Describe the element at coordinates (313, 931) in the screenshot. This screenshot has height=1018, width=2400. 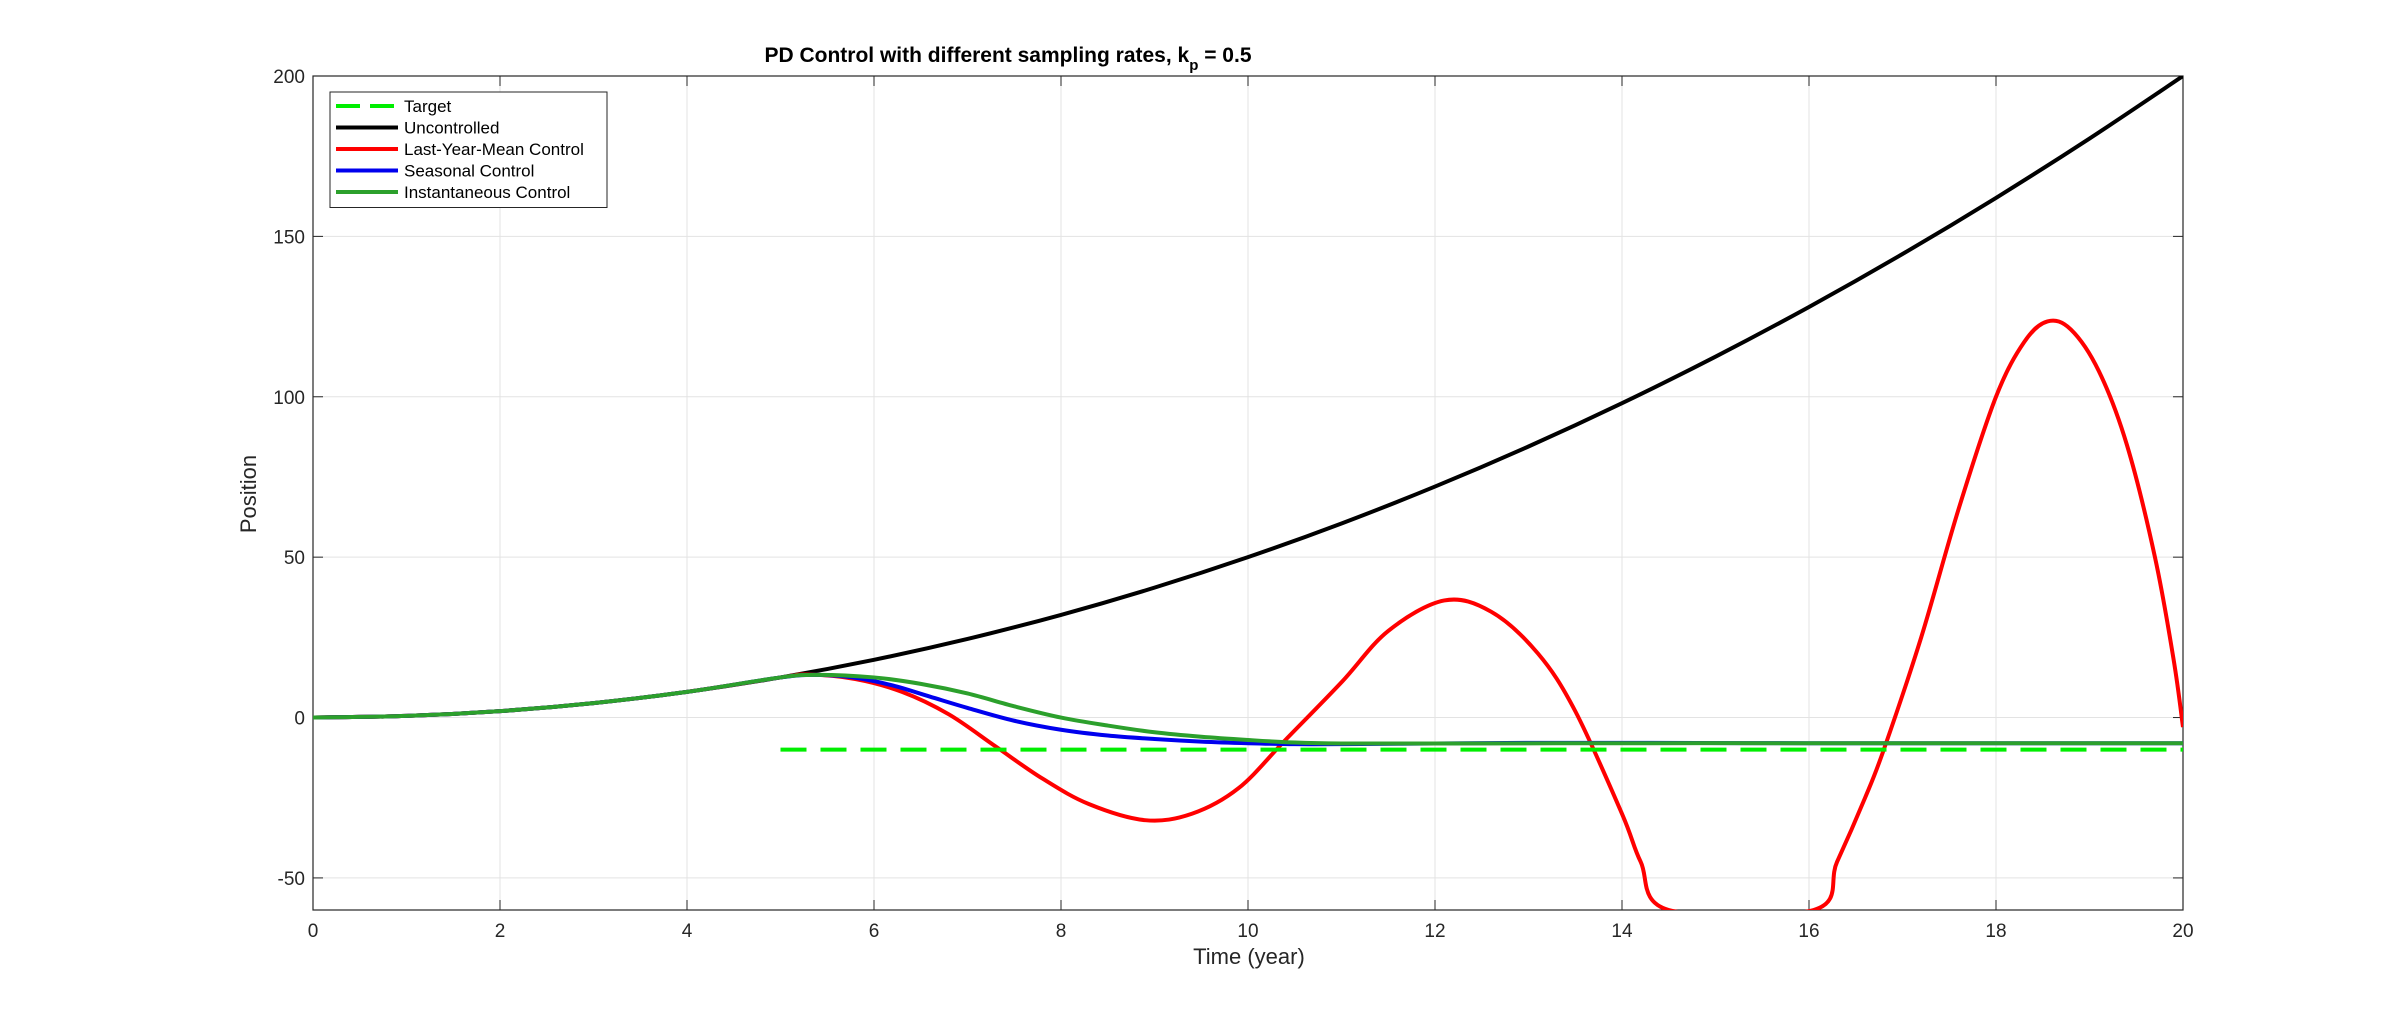
I see `x-tick-label: 0` at that location.